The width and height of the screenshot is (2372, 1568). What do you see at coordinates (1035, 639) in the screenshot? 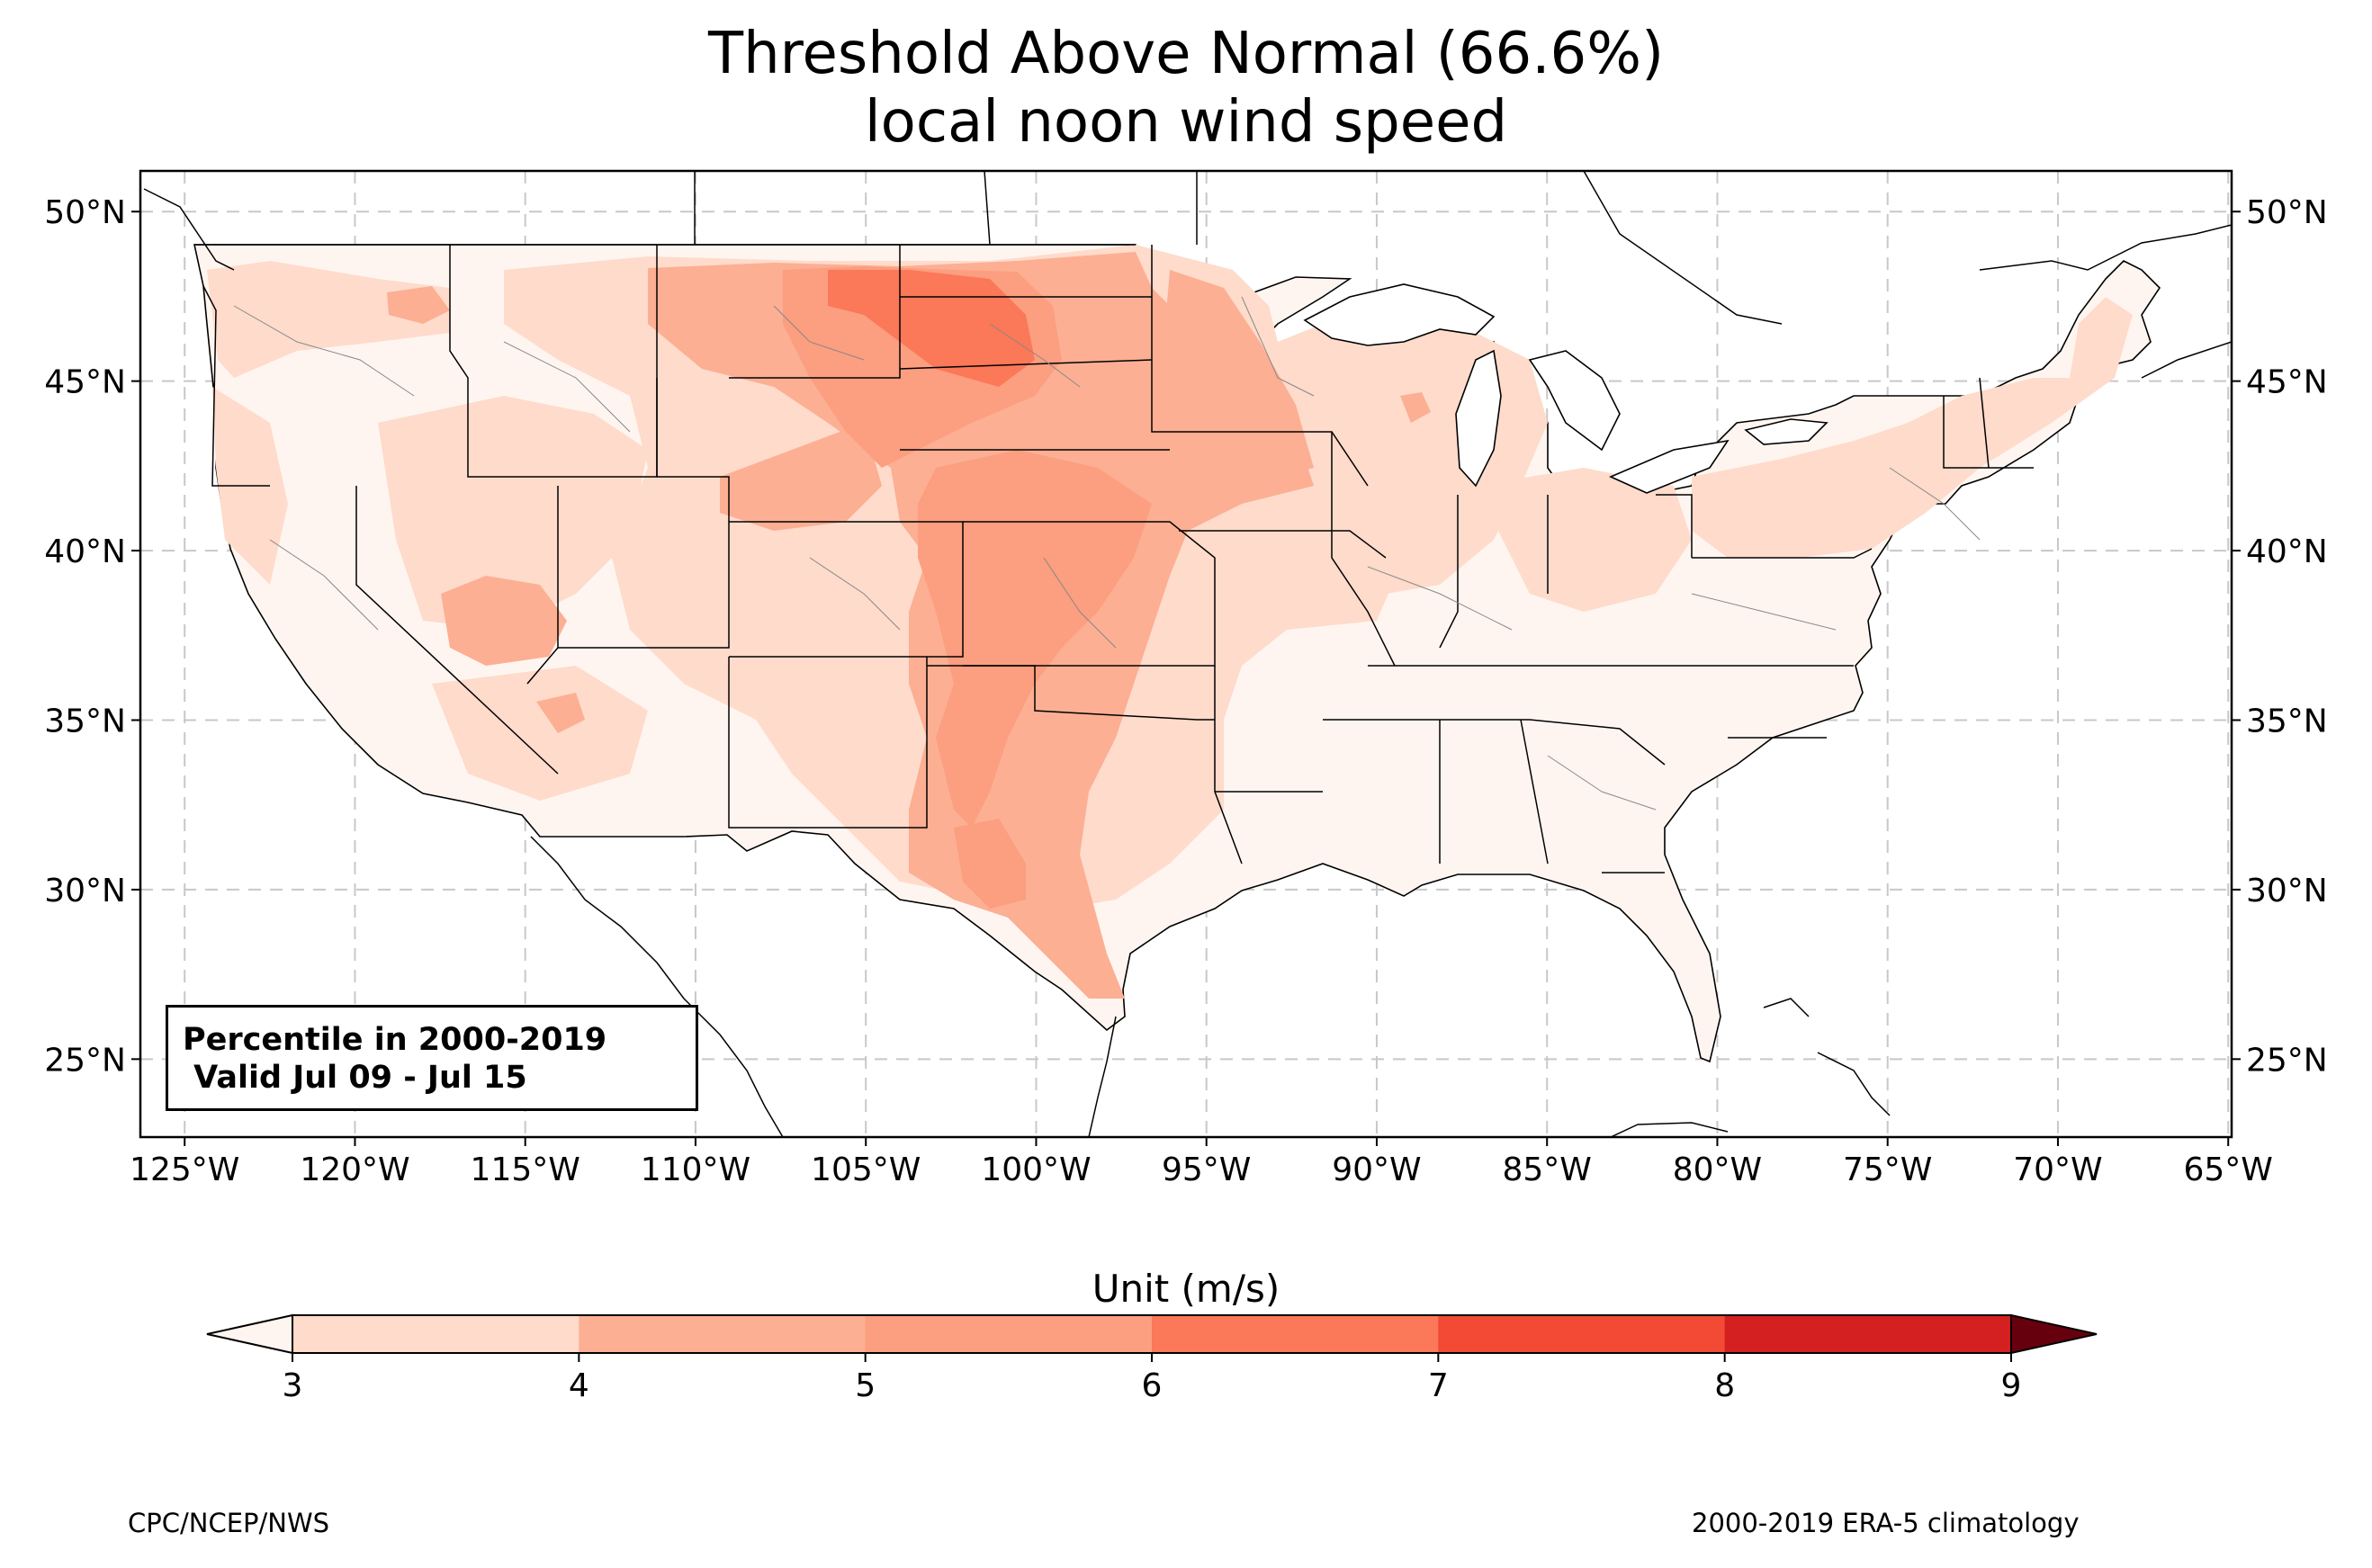
I see `band-5-6-nebraska-kansas` at bounding box center [1035, 639].